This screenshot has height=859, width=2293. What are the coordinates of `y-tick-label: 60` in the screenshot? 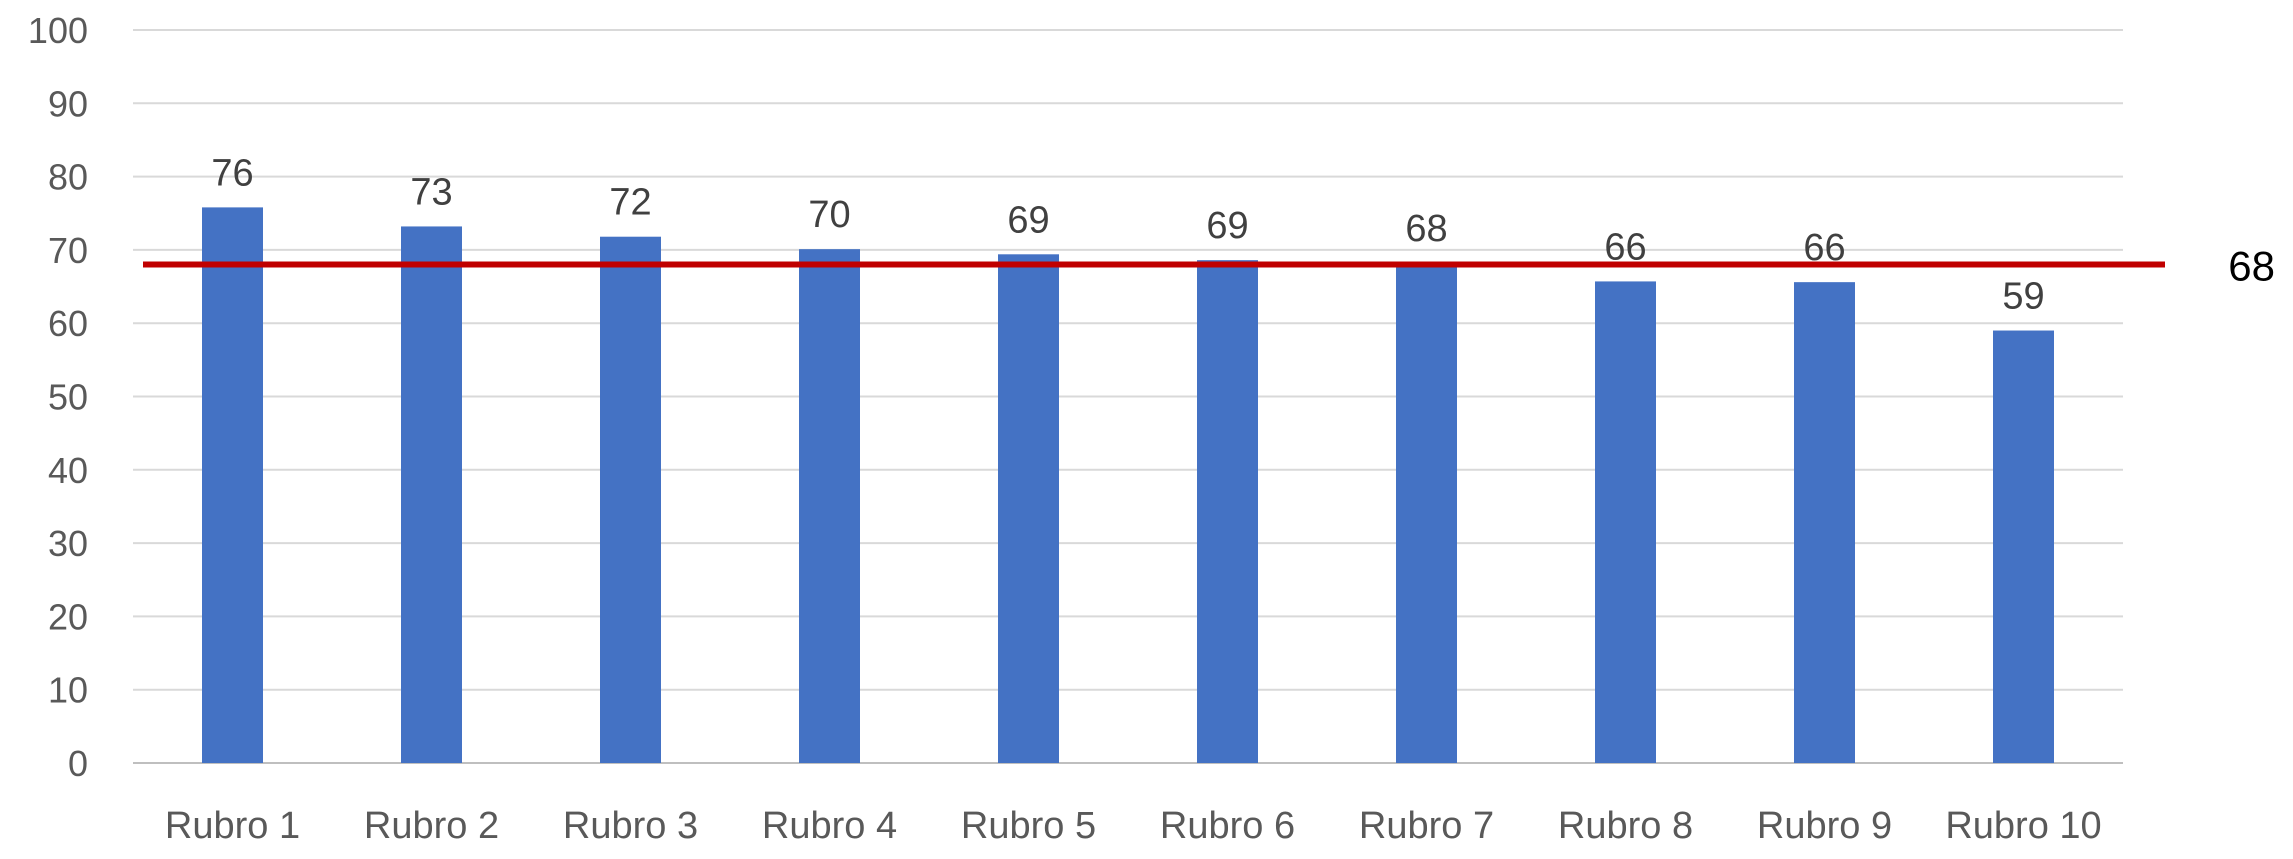 It's located at (68, 323).